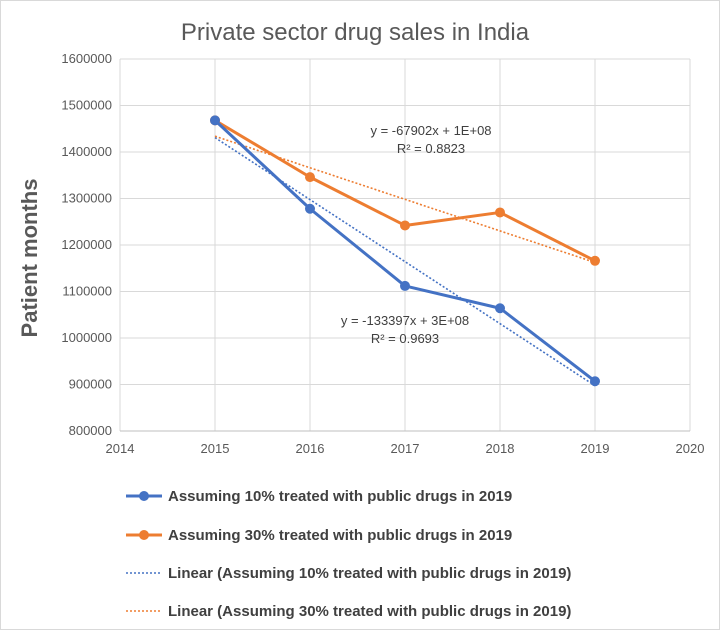  What do you see at coordinates (86, 105) in the screenshot?
I see `y-tick-label: 1500000` at bounding box center [86, 105].